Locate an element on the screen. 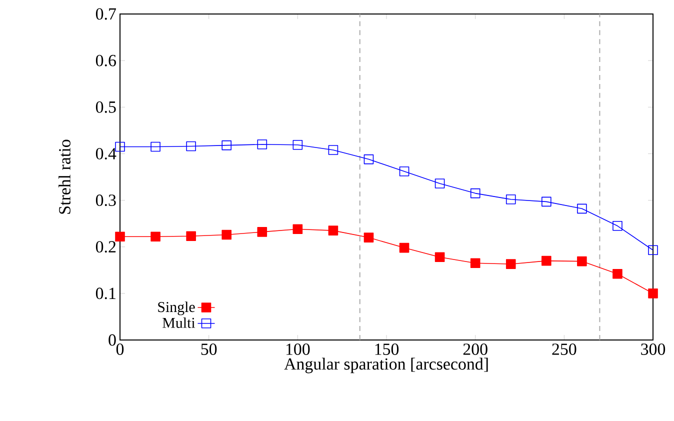 The width and height of the screenshot is (674, 421). y-tick-label: 0.1 is located at coordinates (106, 294).